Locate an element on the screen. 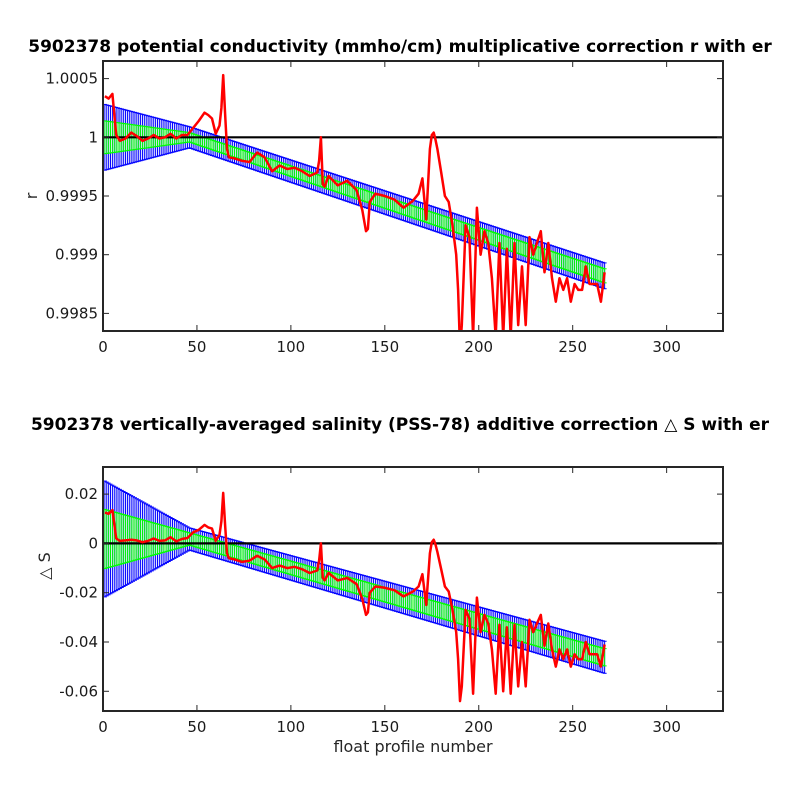 Image resolution: width=800 pixels, height=800 pixels. y-tick-label: 0.999 is located at coordinates (76, 255).